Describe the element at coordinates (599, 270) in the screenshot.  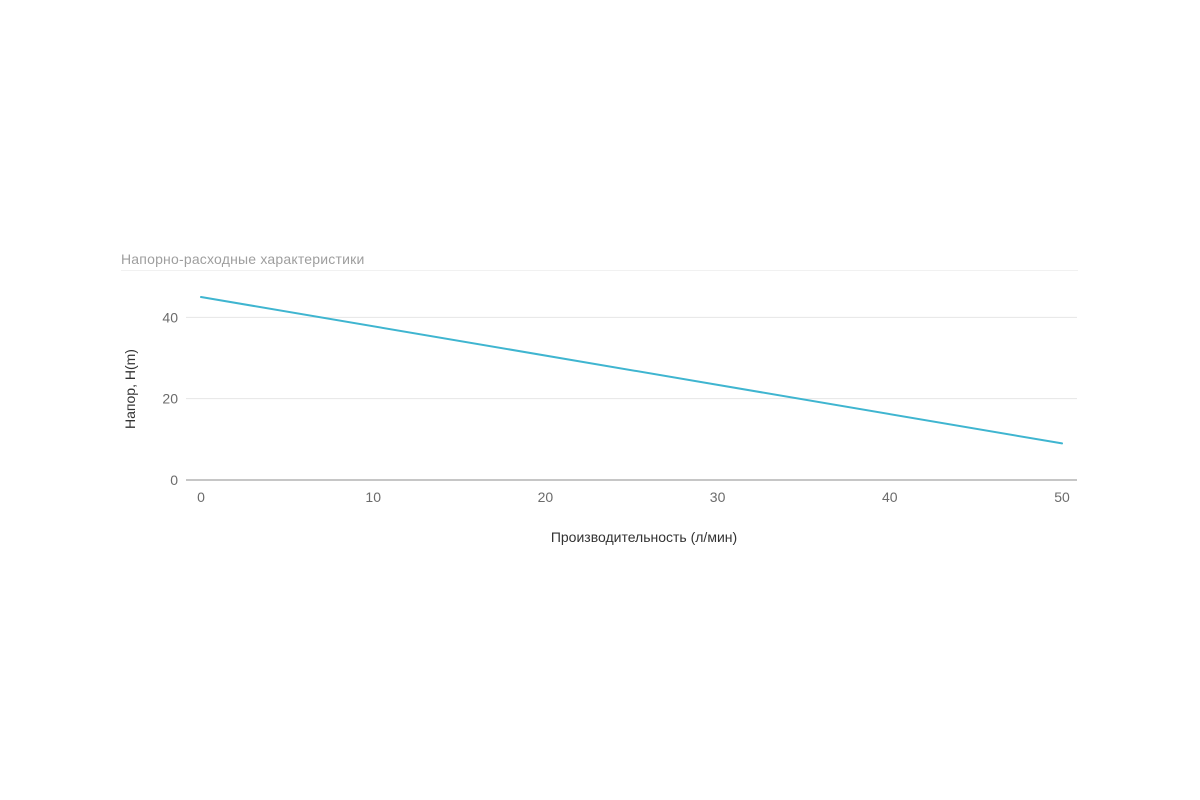
I see `title-divider` at that location.